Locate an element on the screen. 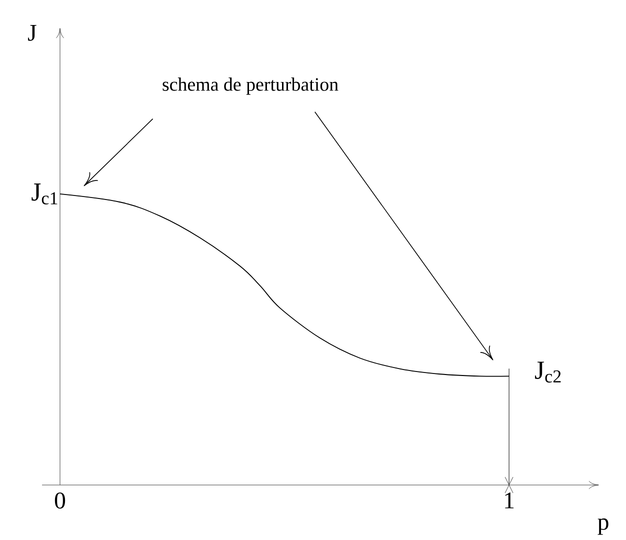 This screenshot has width=626, height=540. x-tick-label: 1 is located at coordinates (509, 500).